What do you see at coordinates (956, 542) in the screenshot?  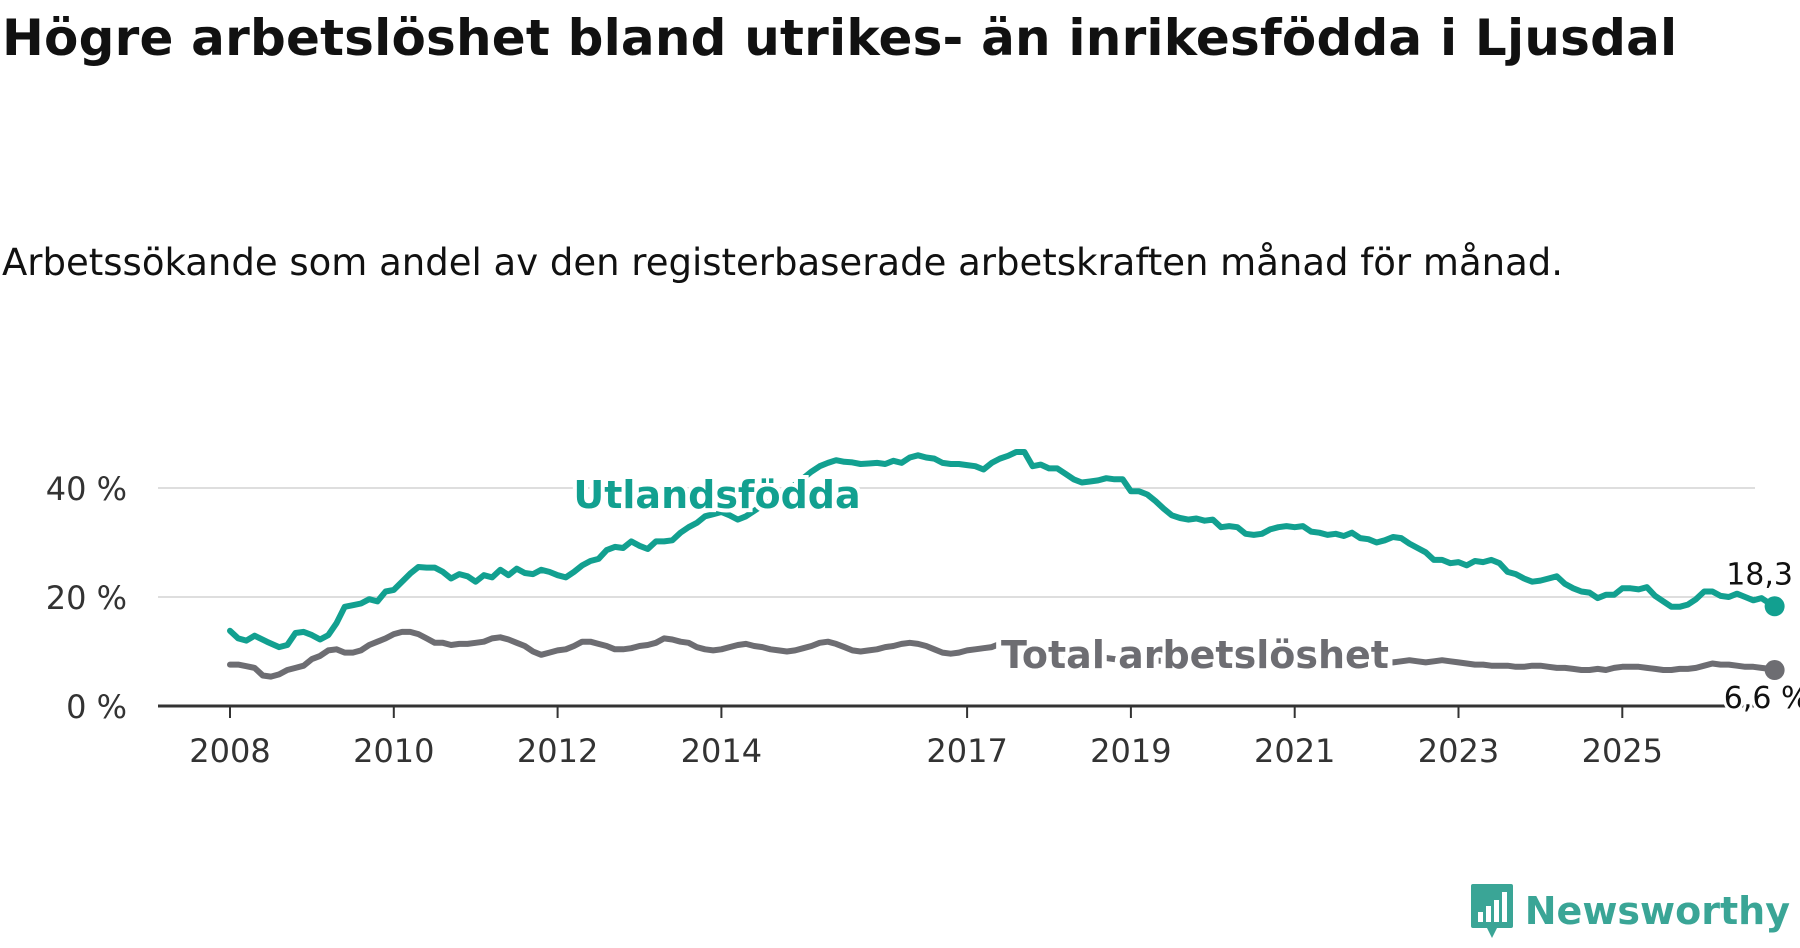 I see `grid-lines` at bounding box center [956, 542].